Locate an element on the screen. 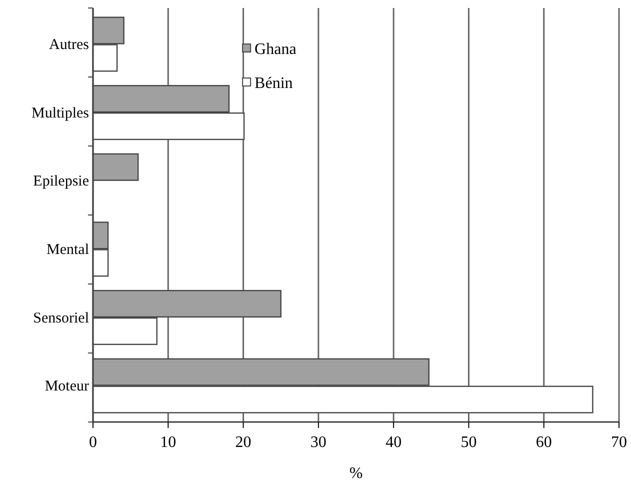 This screenshot has height=487, width=631. x-tick-label: 40 is located at coordinates (394, 442).